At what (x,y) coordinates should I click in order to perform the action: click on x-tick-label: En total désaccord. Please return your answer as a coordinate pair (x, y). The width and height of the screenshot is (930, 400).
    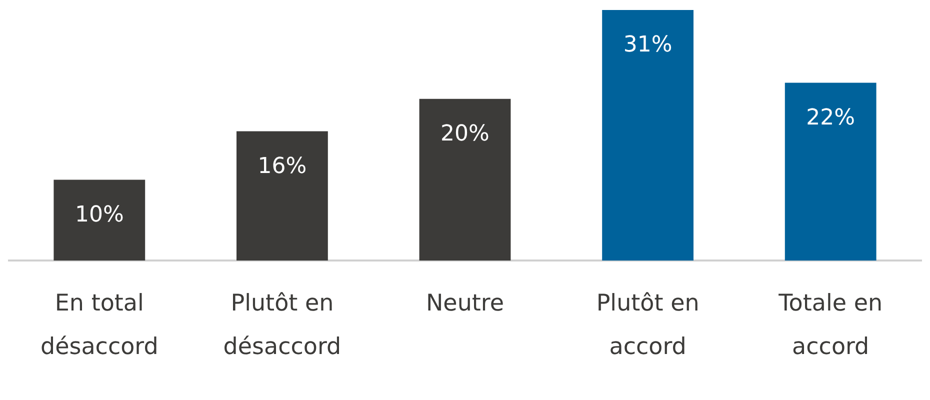
    Looking at the image, I should click on (99, 325).